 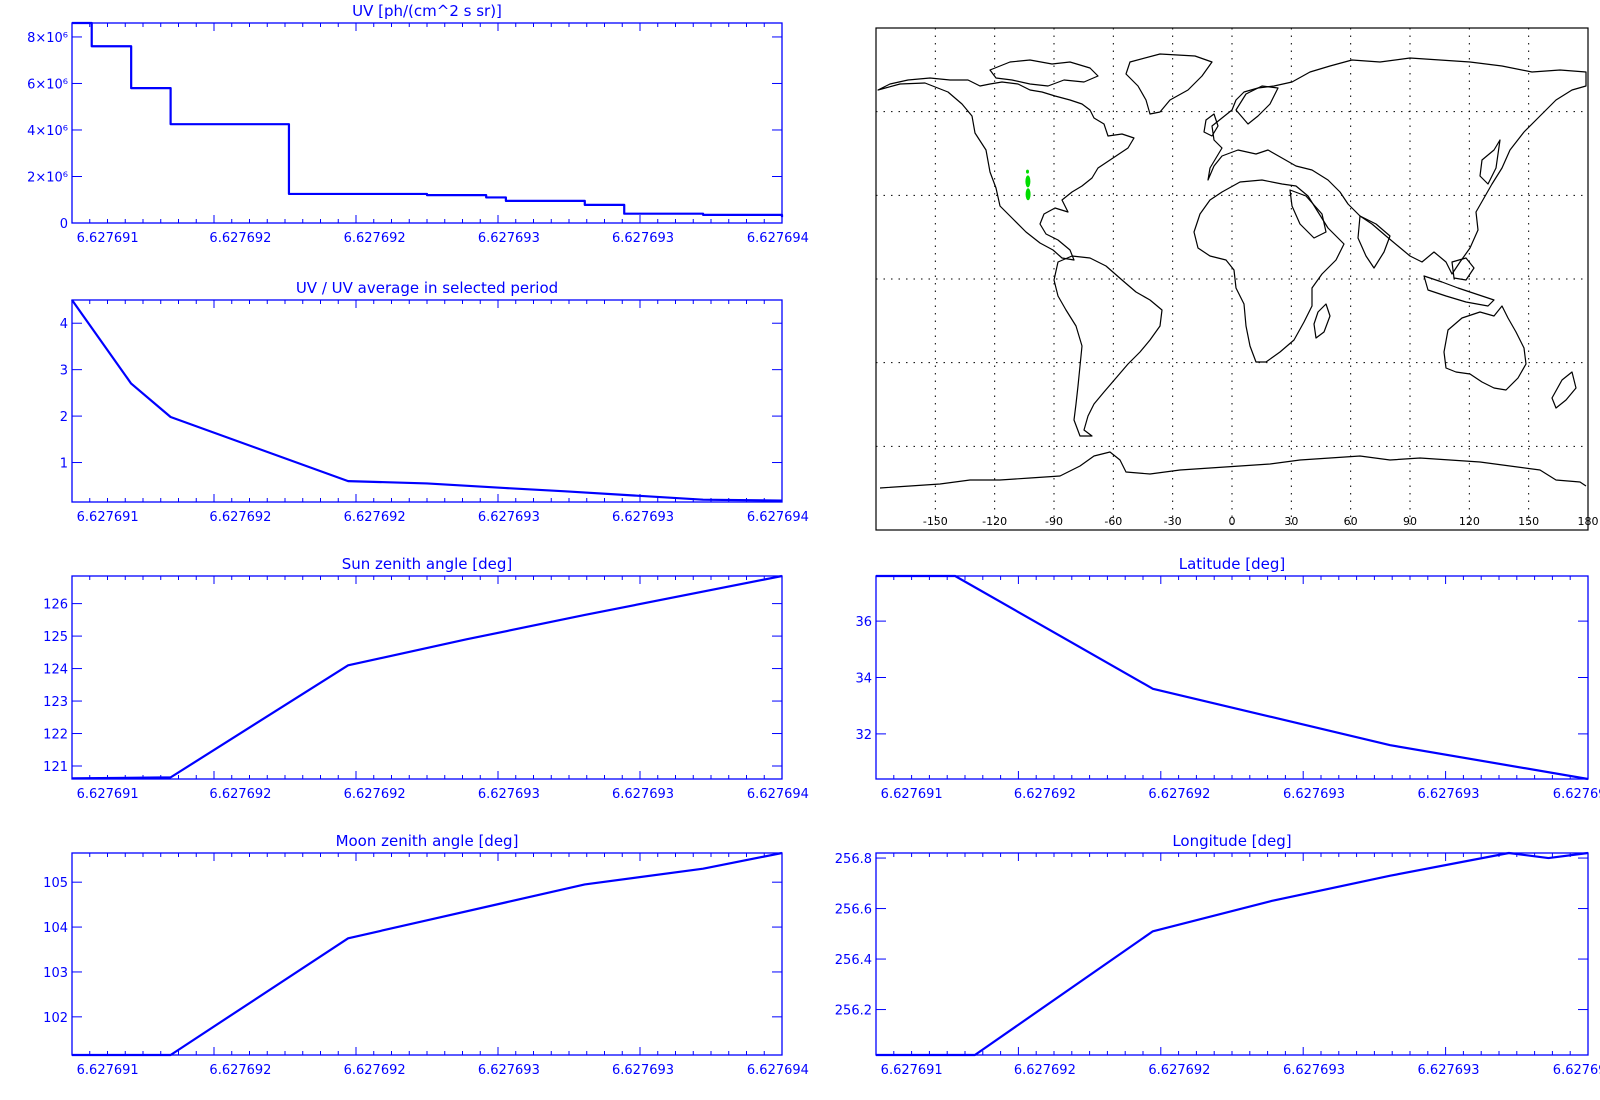 I want to click on y-tick-label: 6×10⁶, so click(x=47, y=84).